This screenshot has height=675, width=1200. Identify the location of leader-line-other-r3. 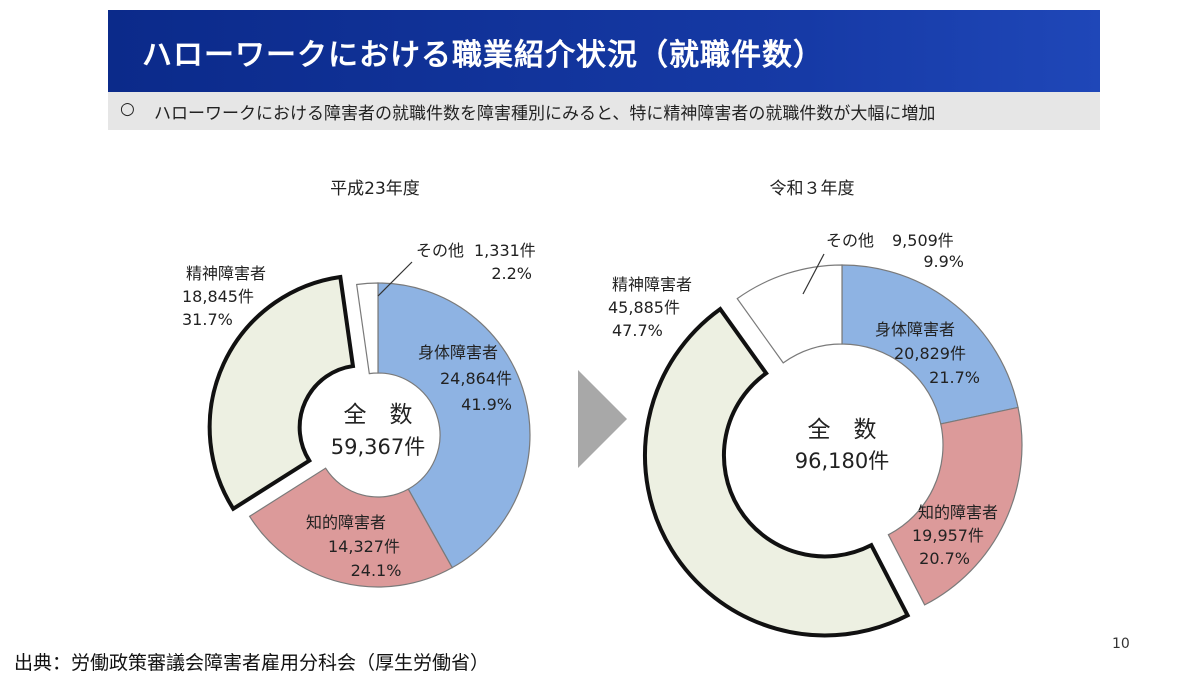
(813, 274).